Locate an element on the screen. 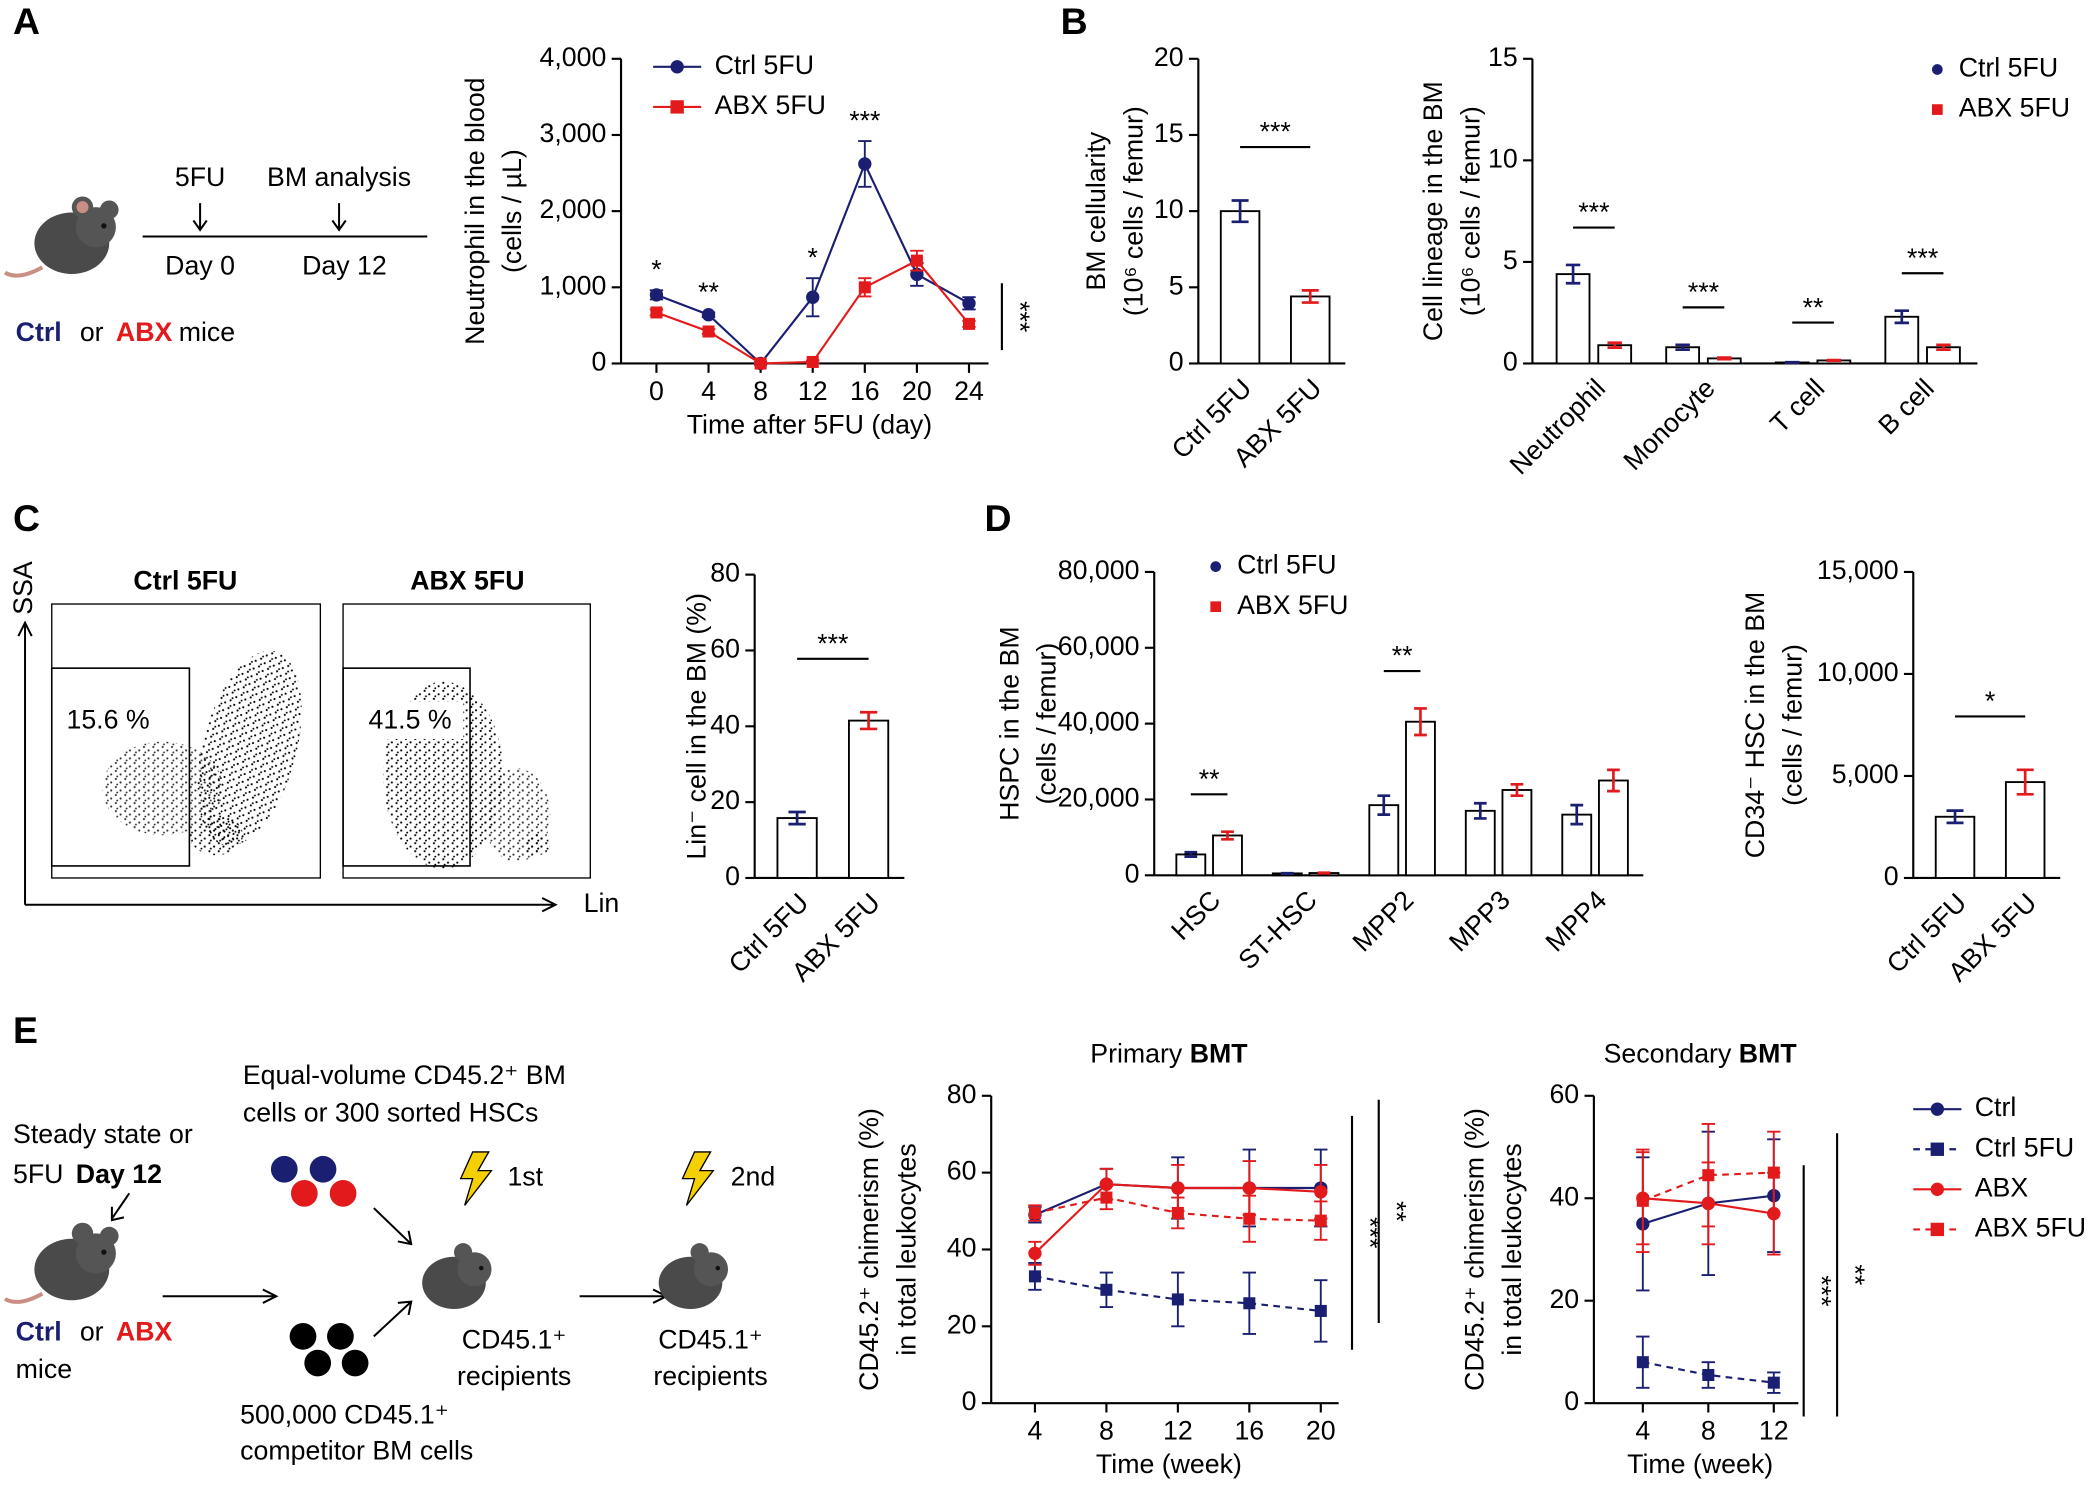 The image size is (2100, 1486). irradiation-icon is located at coordinates (476, 1178).